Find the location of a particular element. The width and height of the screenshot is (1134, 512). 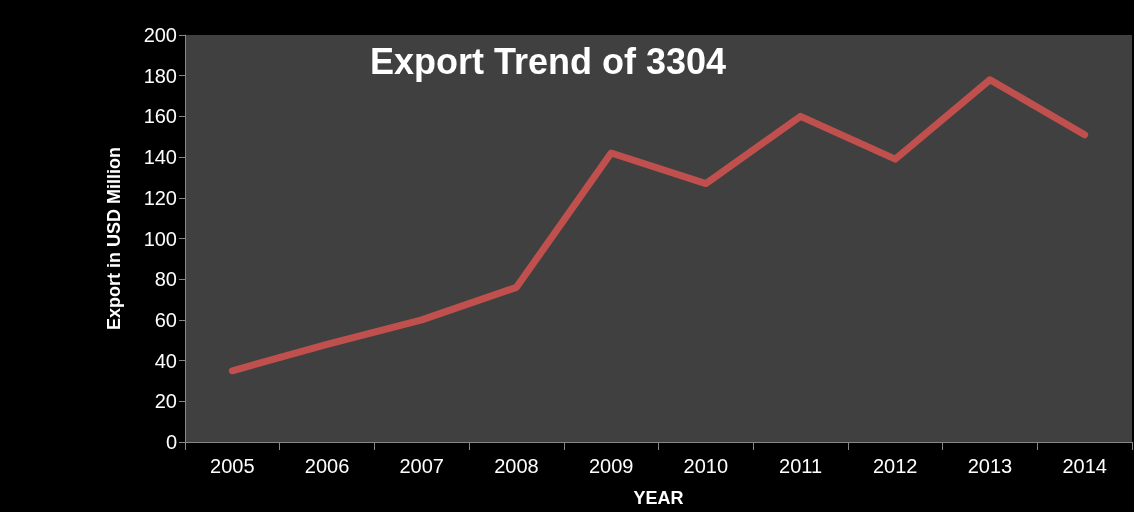

y-tick-label: 0 is located at coordinates (171, 442).